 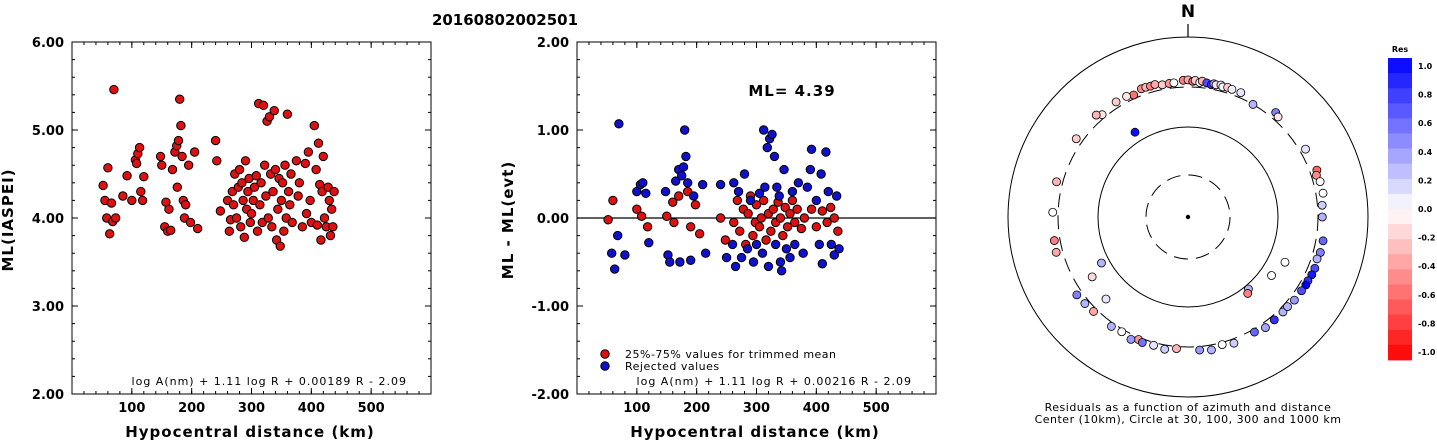 What do you see at coordinates (250, 432) in the screenshot?
I see `x-axis-label-left: Hypocentral distance (km)` at bounding box center [250, 432].